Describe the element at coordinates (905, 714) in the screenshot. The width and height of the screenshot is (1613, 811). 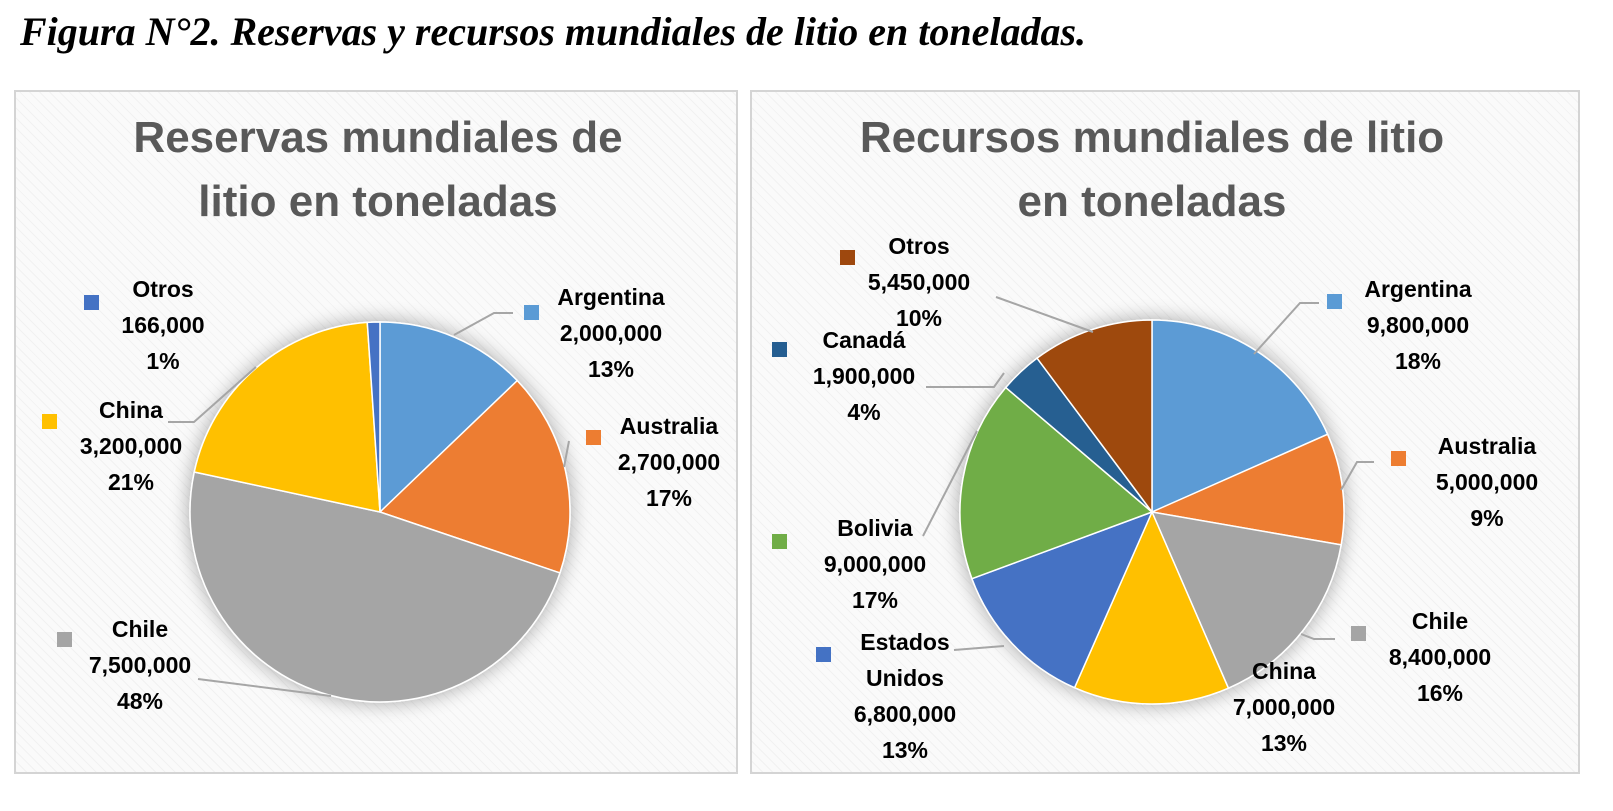
I see `data-label-value-estados-unidos: 6,800,000` at that location.